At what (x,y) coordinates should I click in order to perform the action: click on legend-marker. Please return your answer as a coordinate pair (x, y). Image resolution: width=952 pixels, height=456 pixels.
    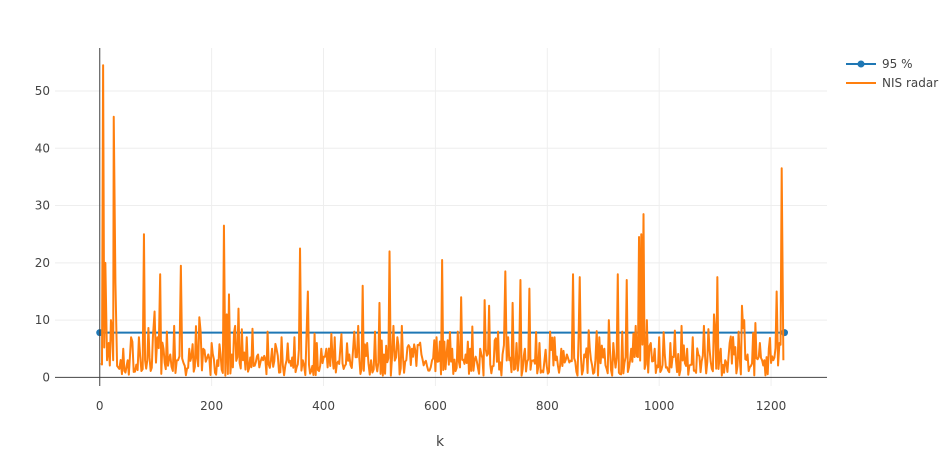
    Looking at the image, I should click on (861, 64).